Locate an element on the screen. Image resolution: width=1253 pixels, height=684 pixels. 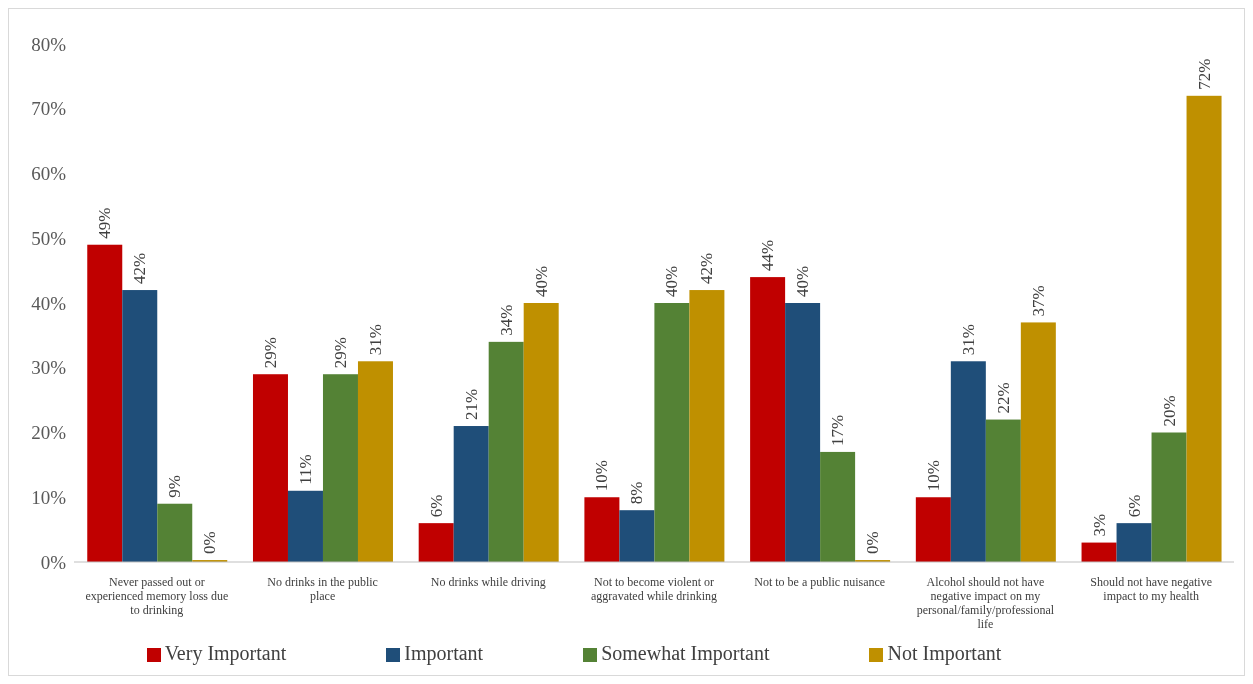
data-label: 44% is located at coordinates (768, 255).